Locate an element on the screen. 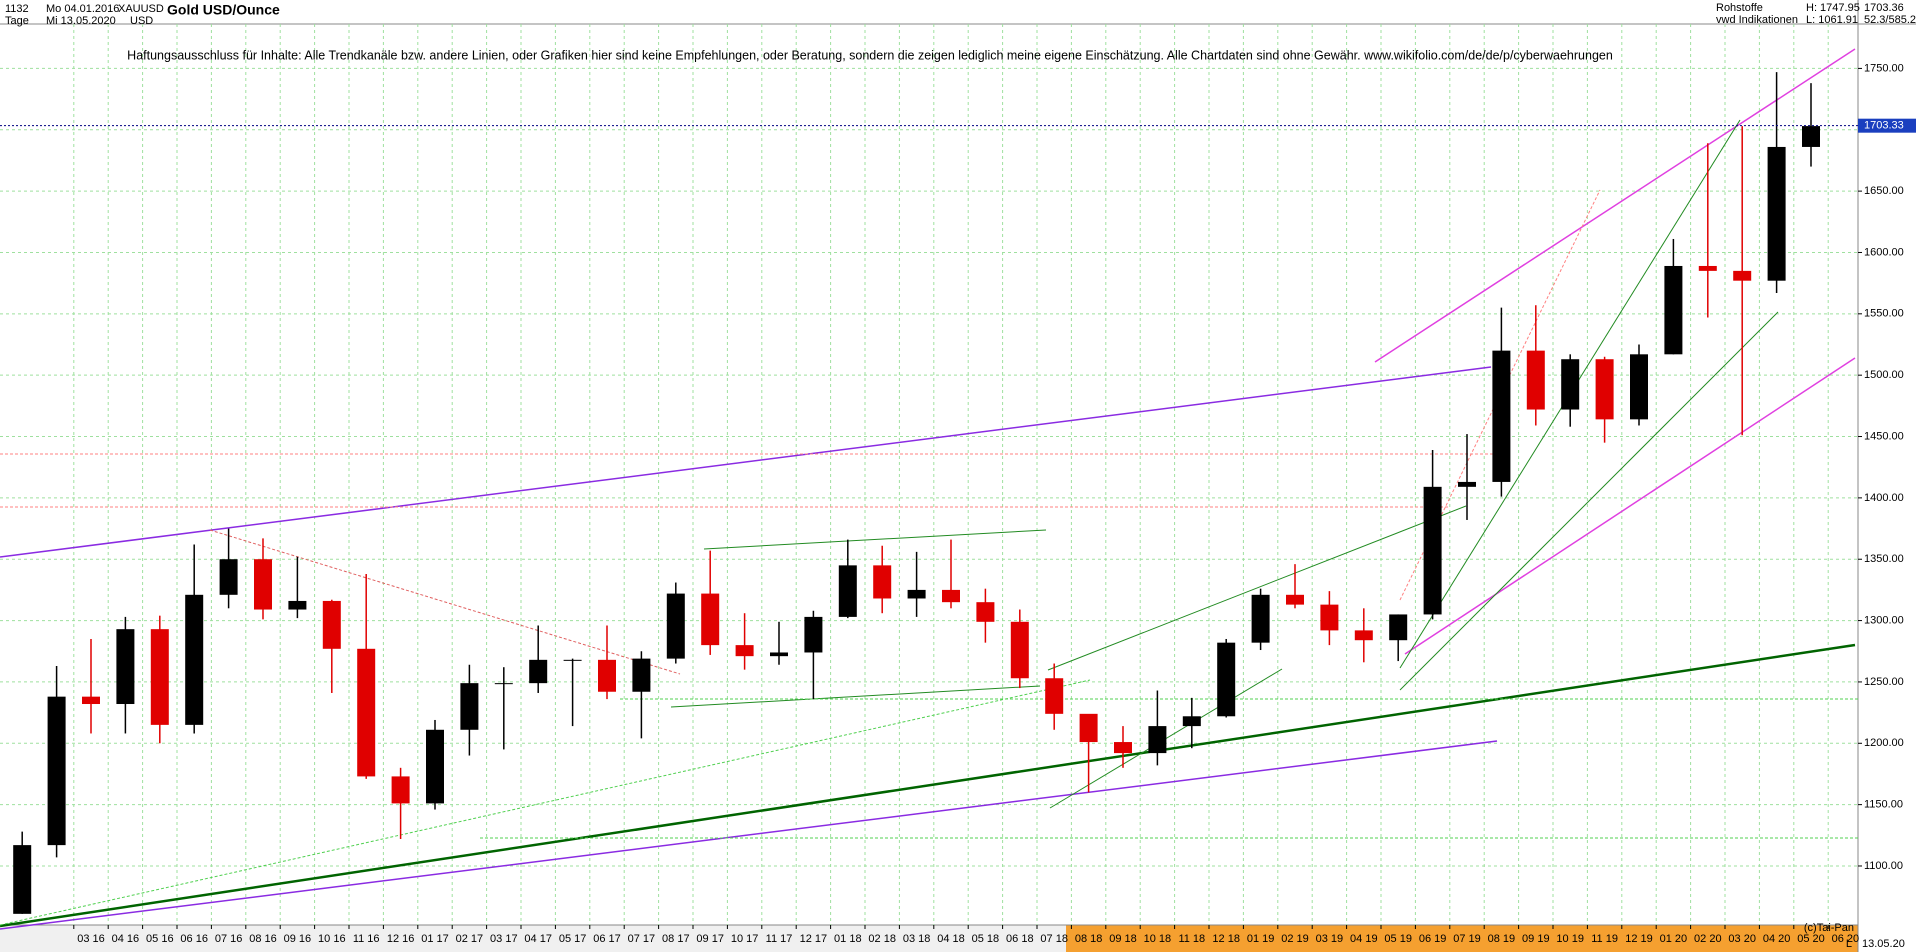 This screenshot has width=1916, height=952. y-tick-label: 1400.00 is located at coordinates (1884, 498).